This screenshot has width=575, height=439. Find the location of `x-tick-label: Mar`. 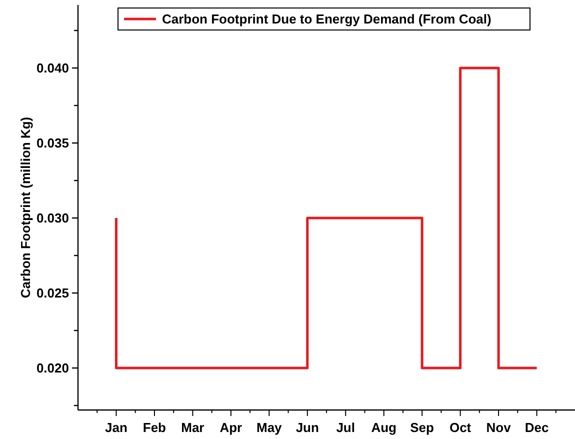

x-tick-label: Mar is located at coordinates (192, 427).